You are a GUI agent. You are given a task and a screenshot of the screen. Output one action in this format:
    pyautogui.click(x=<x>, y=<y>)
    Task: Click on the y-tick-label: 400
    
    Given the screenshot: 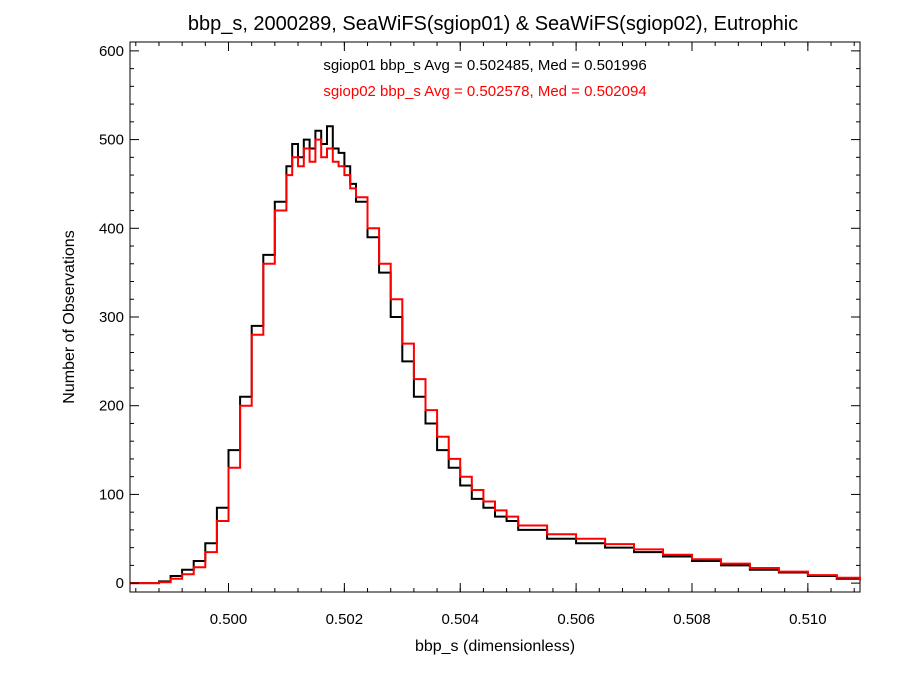 What is the action you would take?
    pyautogui.click(x=111, y=228)
    